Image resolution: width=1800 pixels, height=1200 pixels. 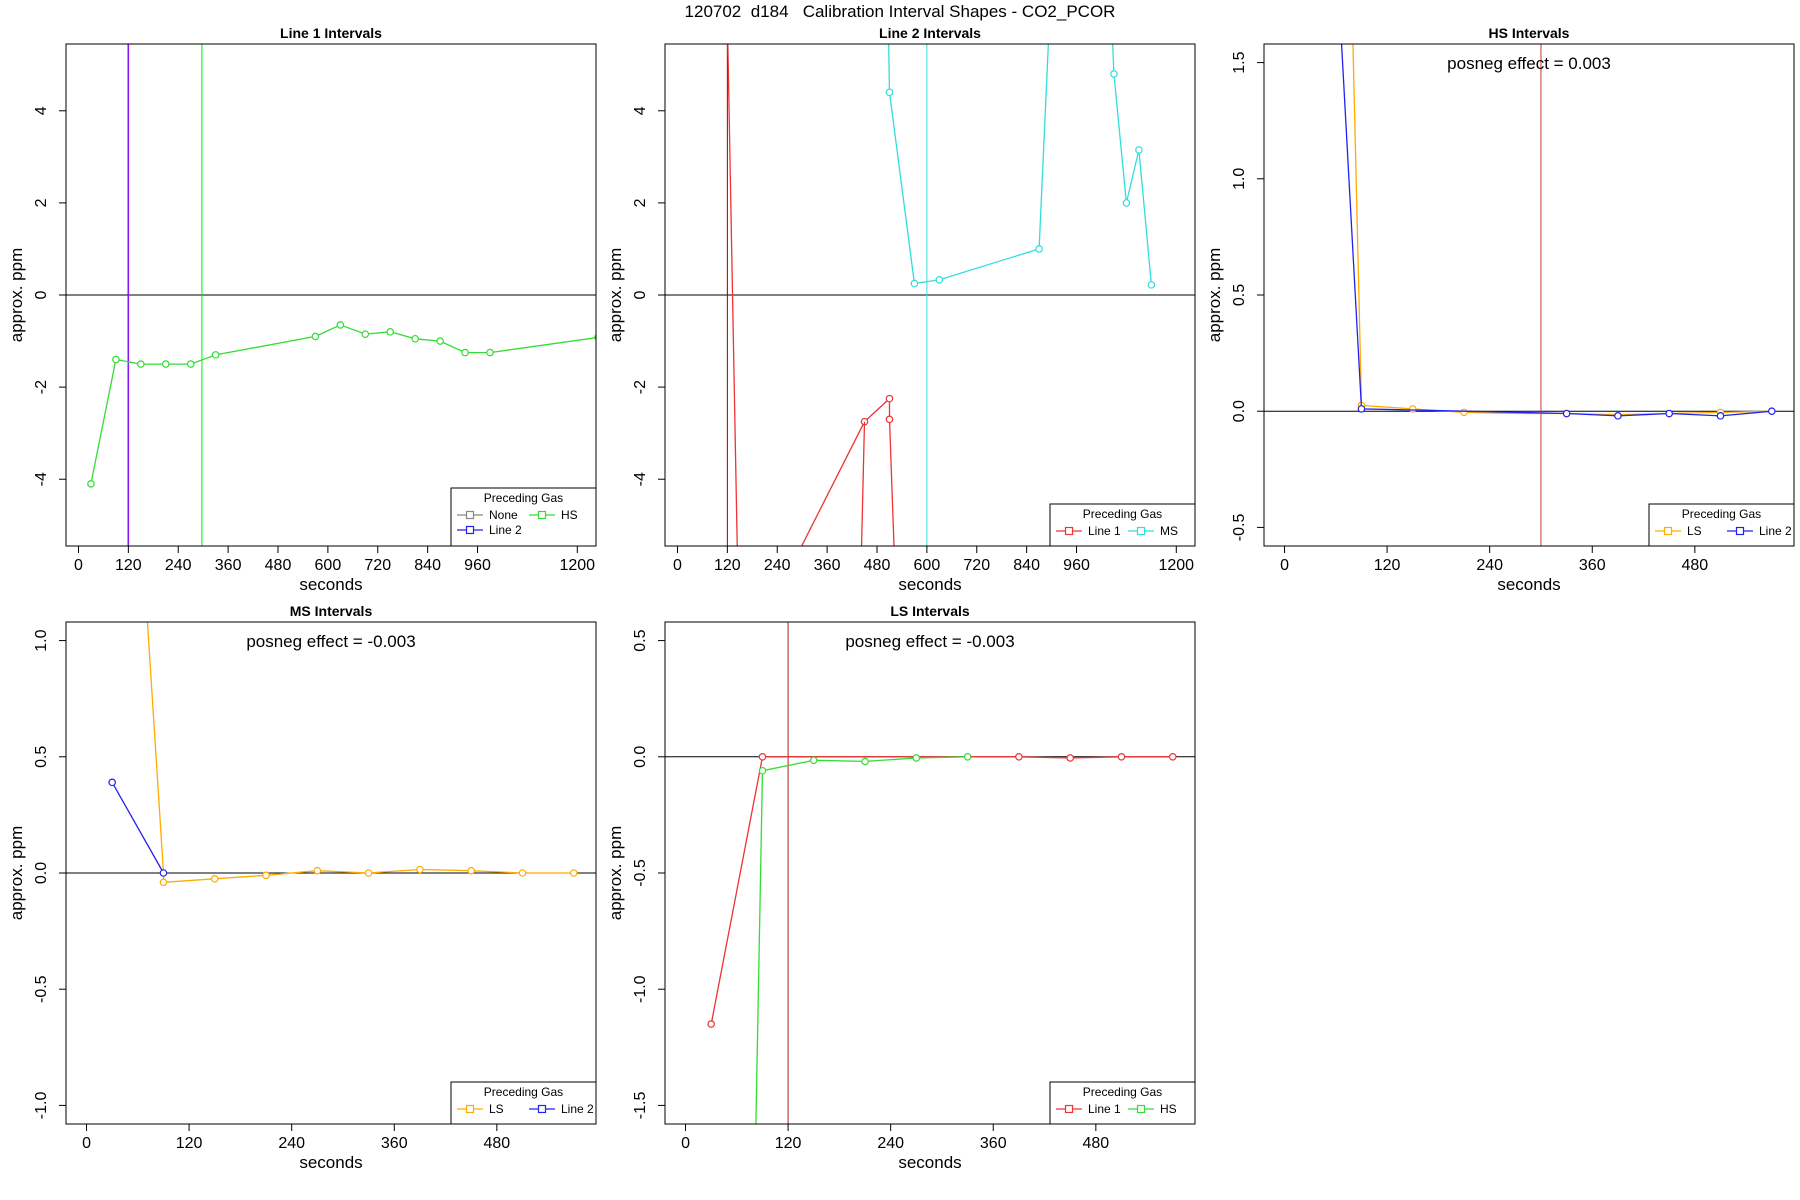 I want to click on x-tick-label: 600, so click(x=927, y=565).